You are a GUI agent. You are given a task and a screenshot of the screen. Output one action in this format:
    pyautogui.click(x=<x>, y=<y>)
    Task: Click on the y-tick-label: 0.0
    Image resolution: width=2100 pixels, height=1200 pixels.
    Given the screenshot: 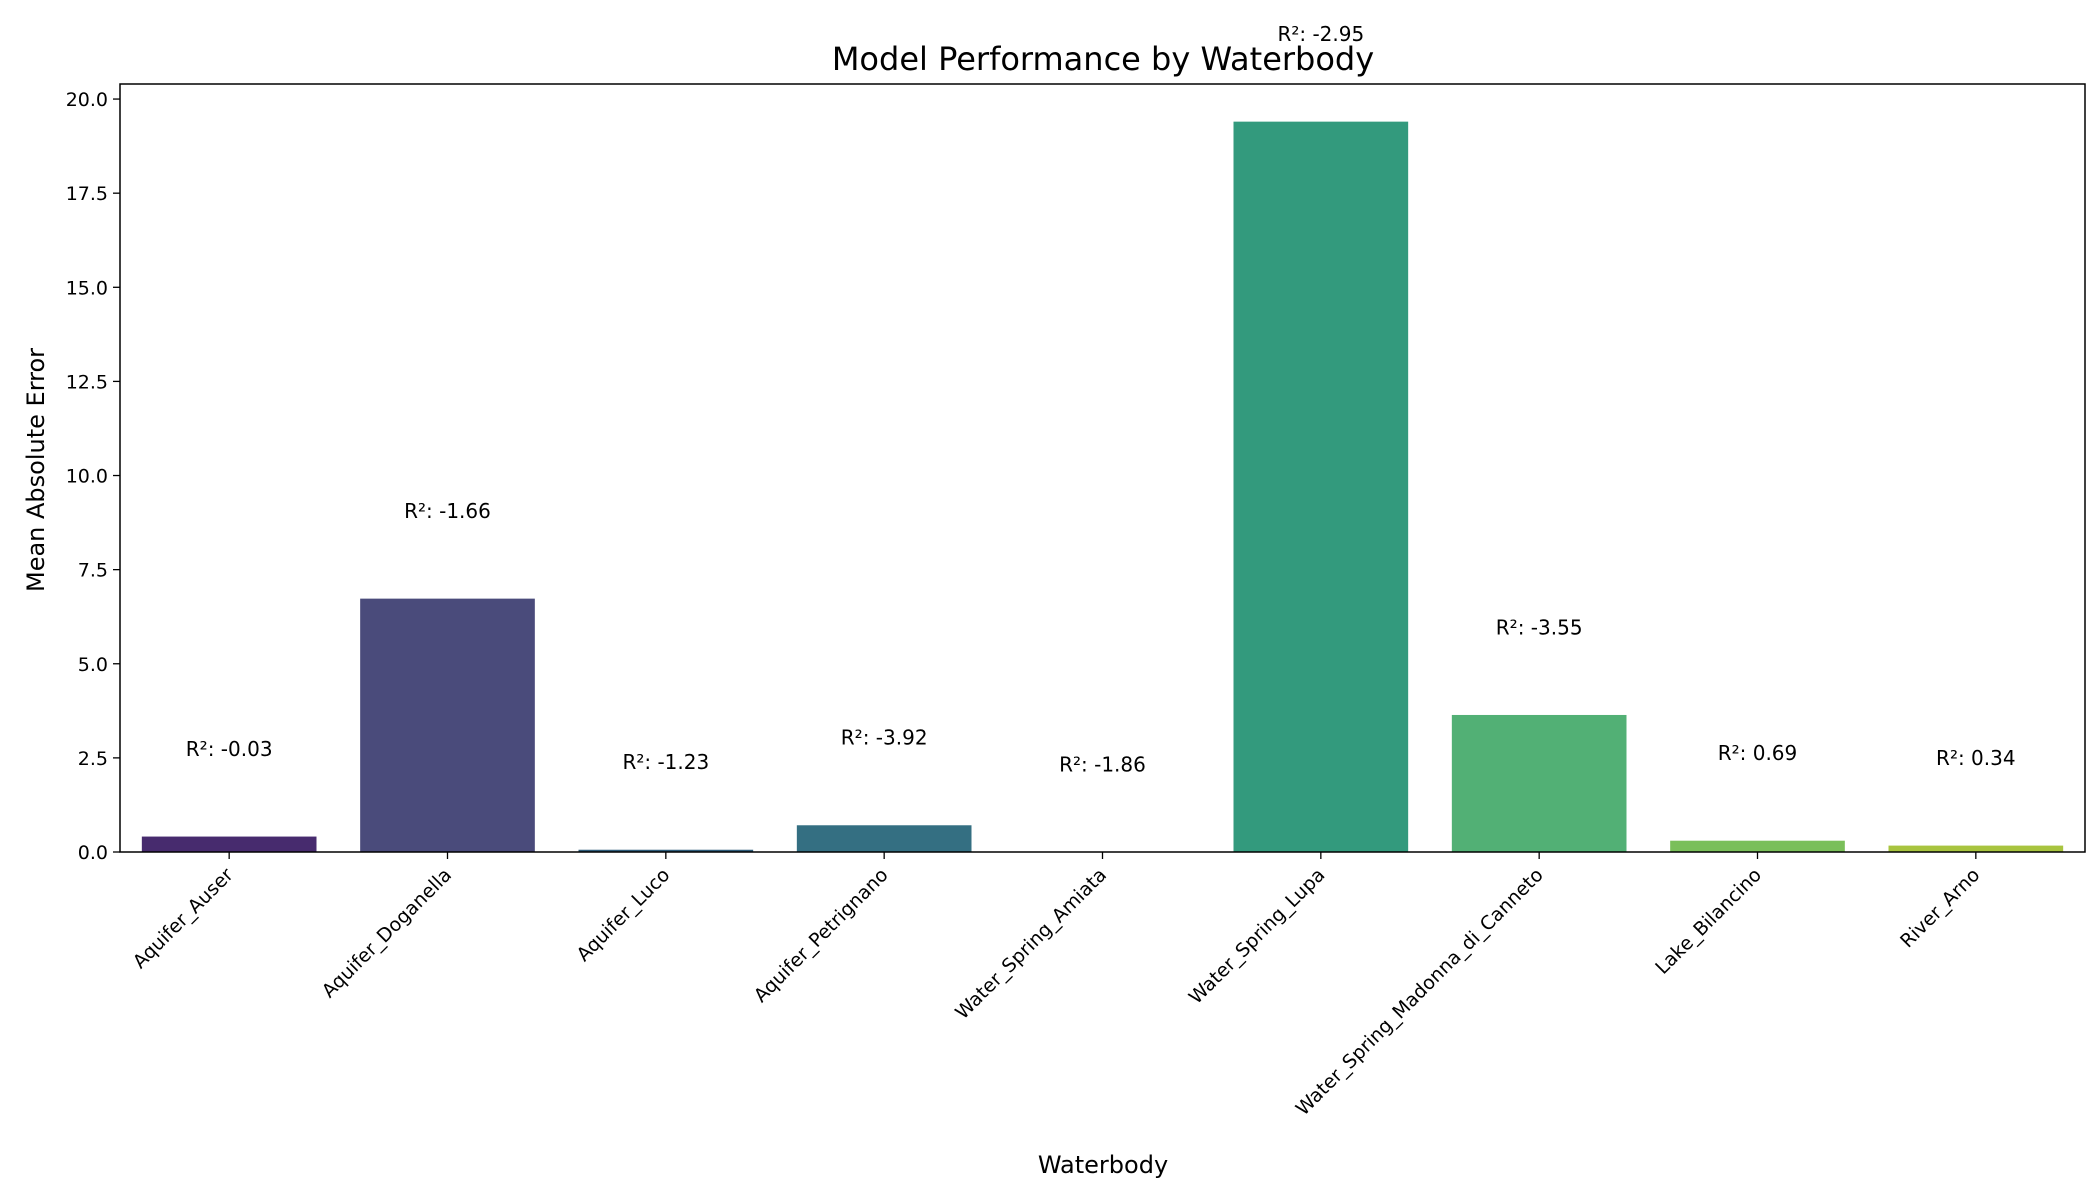 What is the action you would take?
    pyautogui.click(x=93, y=853)
    